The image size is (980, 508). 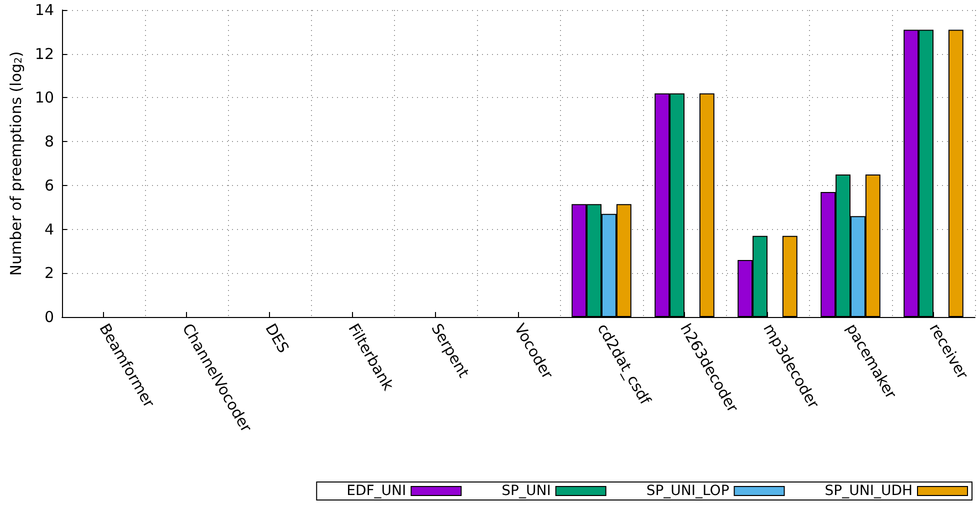 I want to click on y-tick-label: 8, so click(x=49, y=141).